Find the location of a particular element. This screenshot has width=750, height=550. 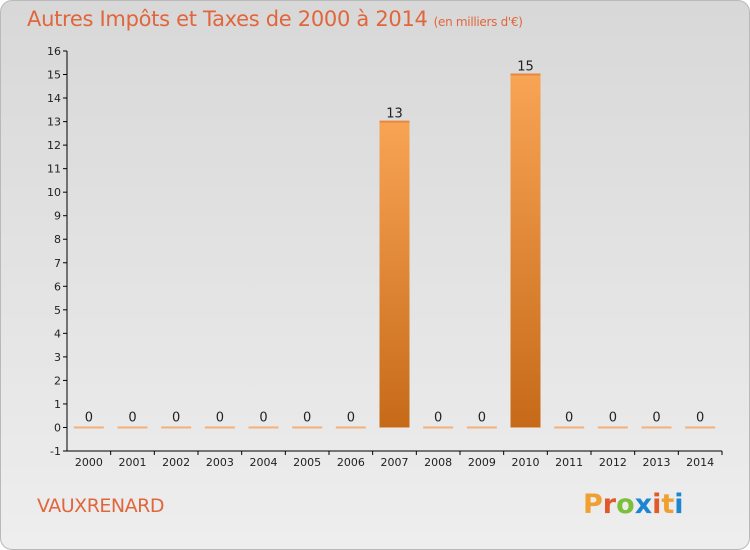

x-tick-label: 2012 is located at coordinates (613, 462).